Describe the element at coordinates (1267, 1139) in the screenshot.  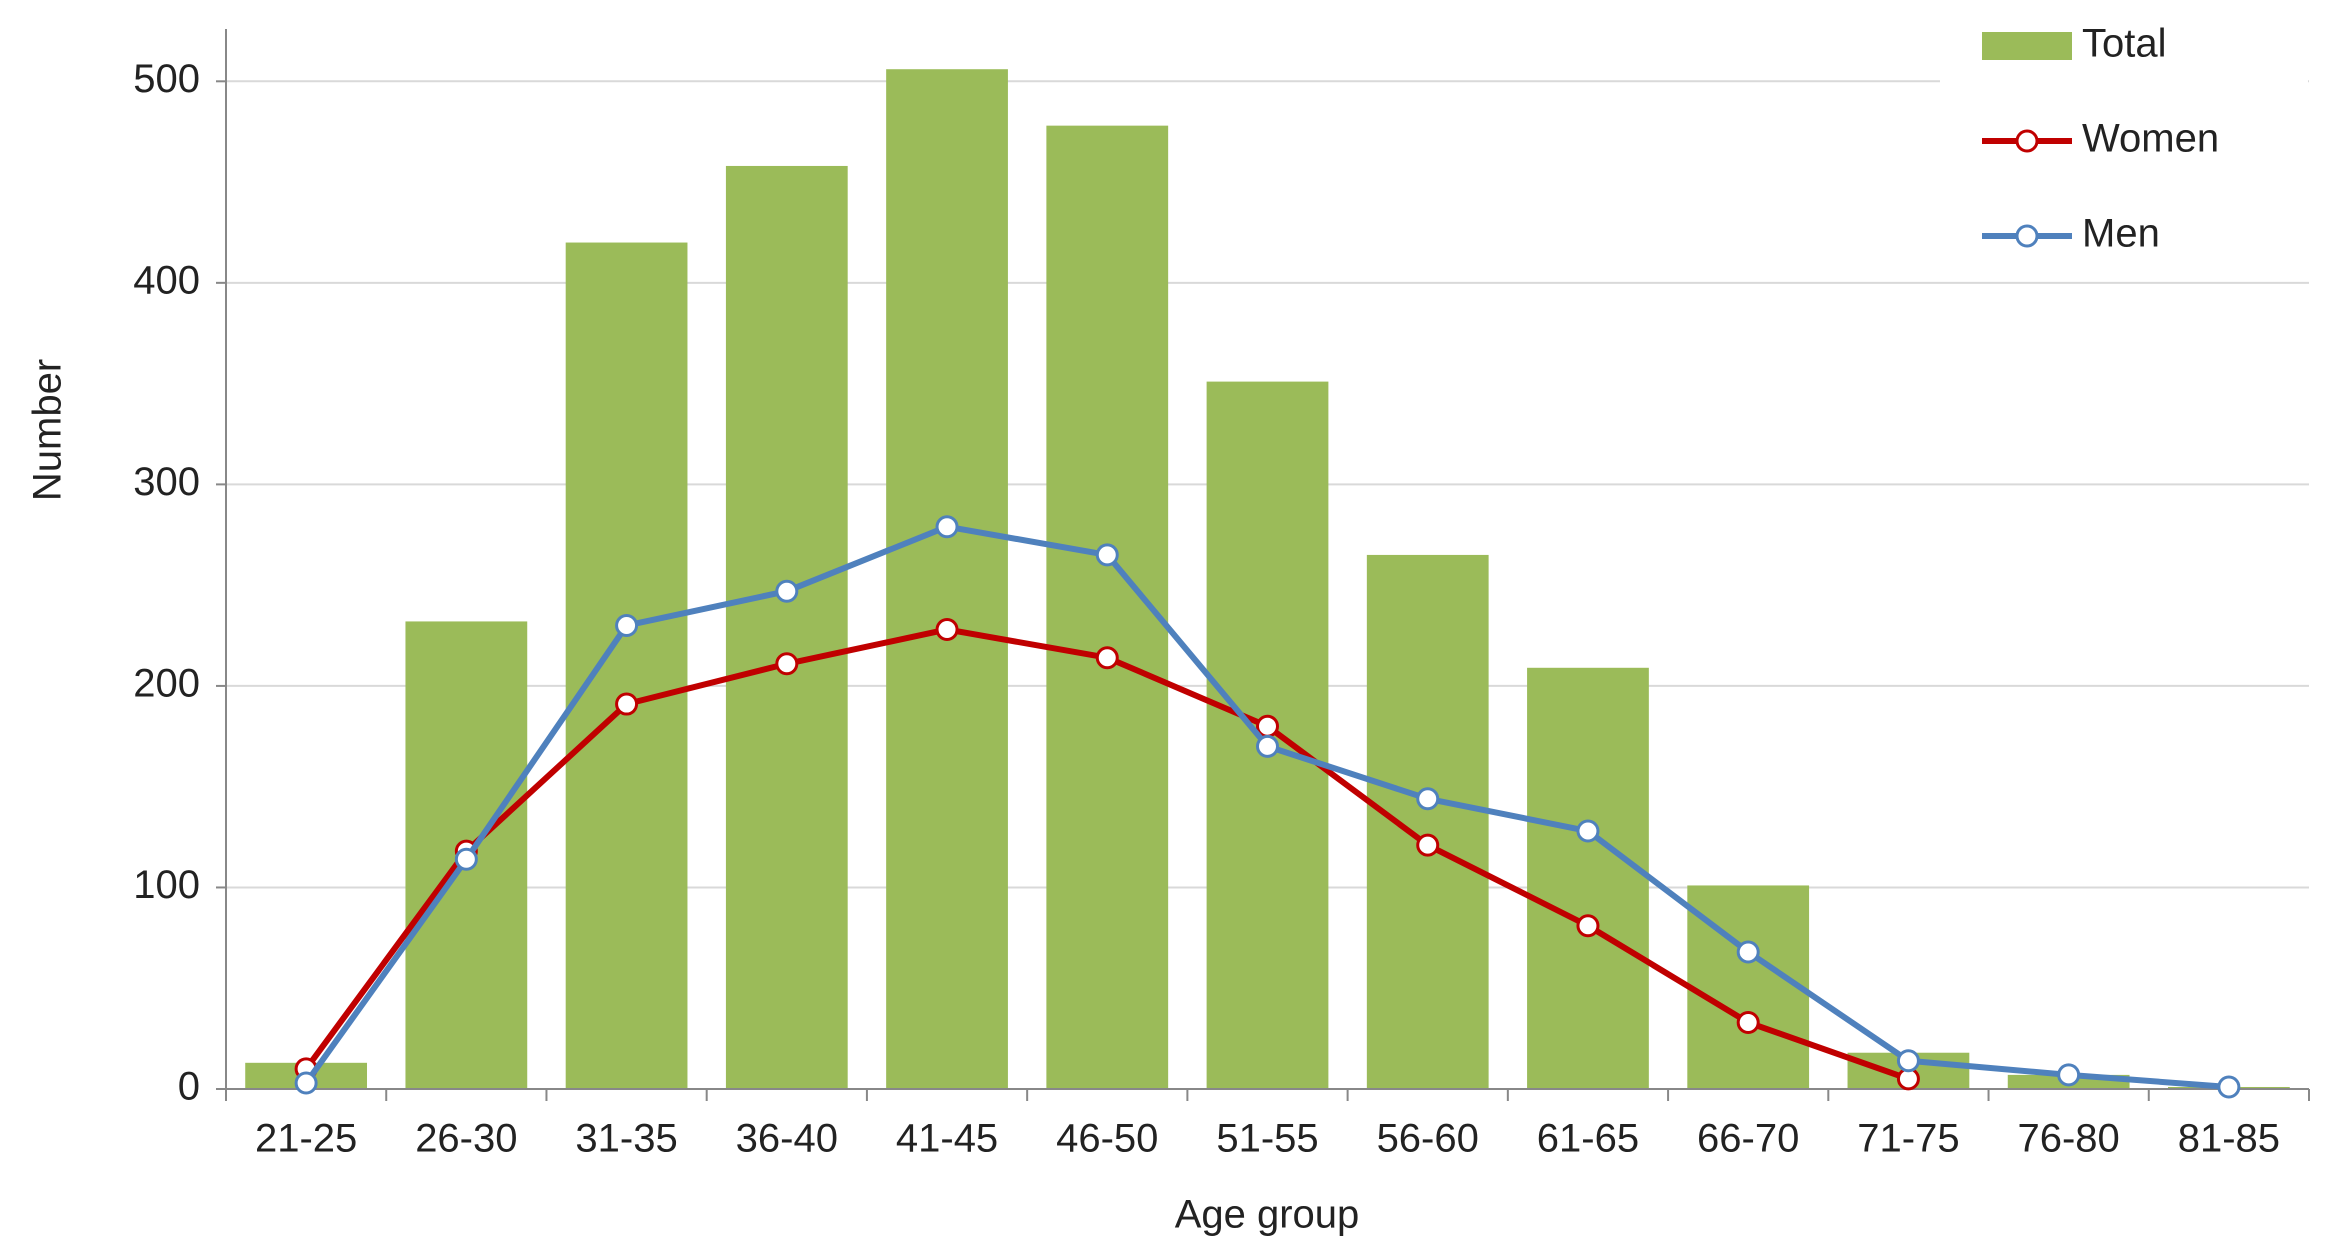
I see `x-tick-label: 51-55` at that location.